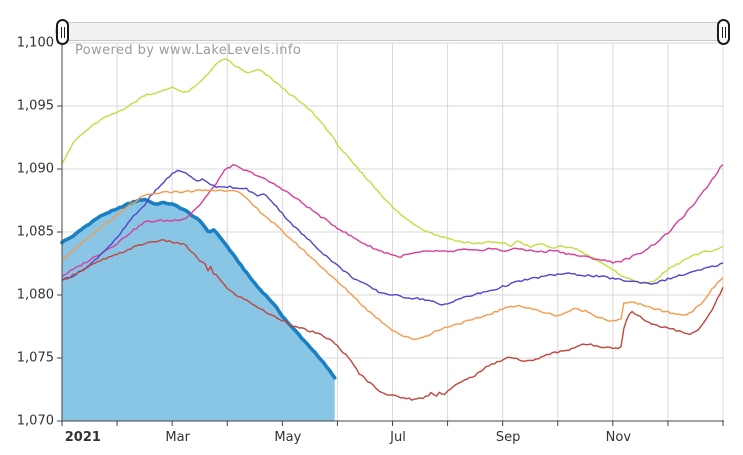 This screenshot has height=455, width=743. I want to click on y-tick-label: 1,100, so click(35, 43).